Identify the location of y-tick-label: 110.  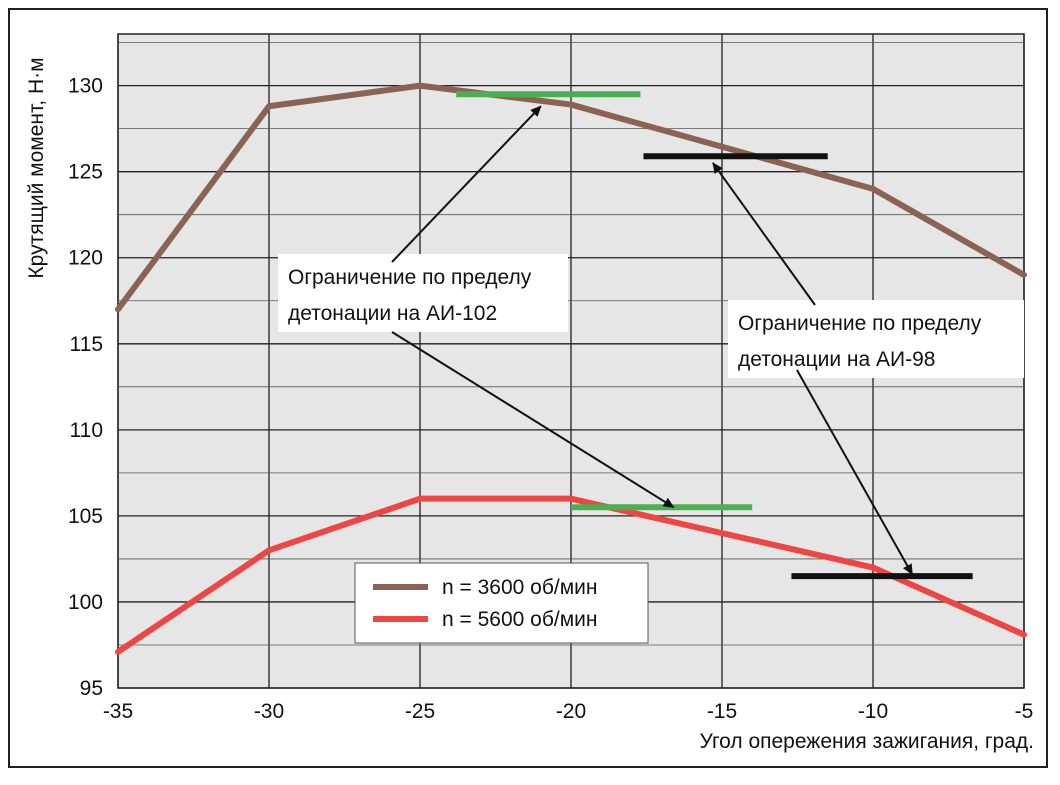
(86, 430).